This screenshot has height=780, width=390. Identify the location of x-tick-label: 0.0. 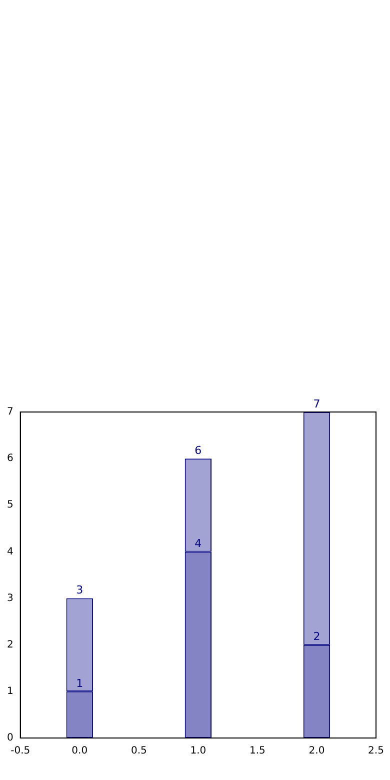
(80, 751).